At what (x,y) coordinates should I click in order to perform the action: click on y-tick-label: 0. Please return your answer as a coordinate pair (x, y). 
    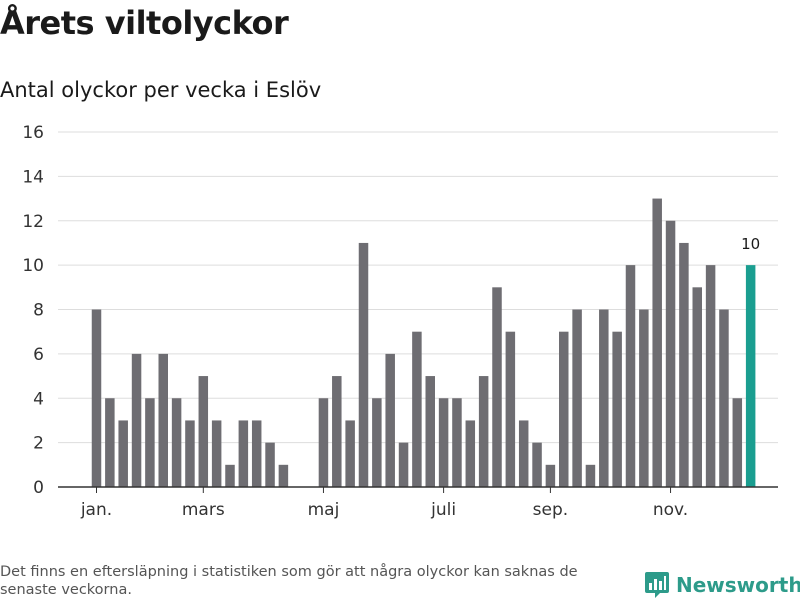
    Looking at the image, I should click on (38, 488).